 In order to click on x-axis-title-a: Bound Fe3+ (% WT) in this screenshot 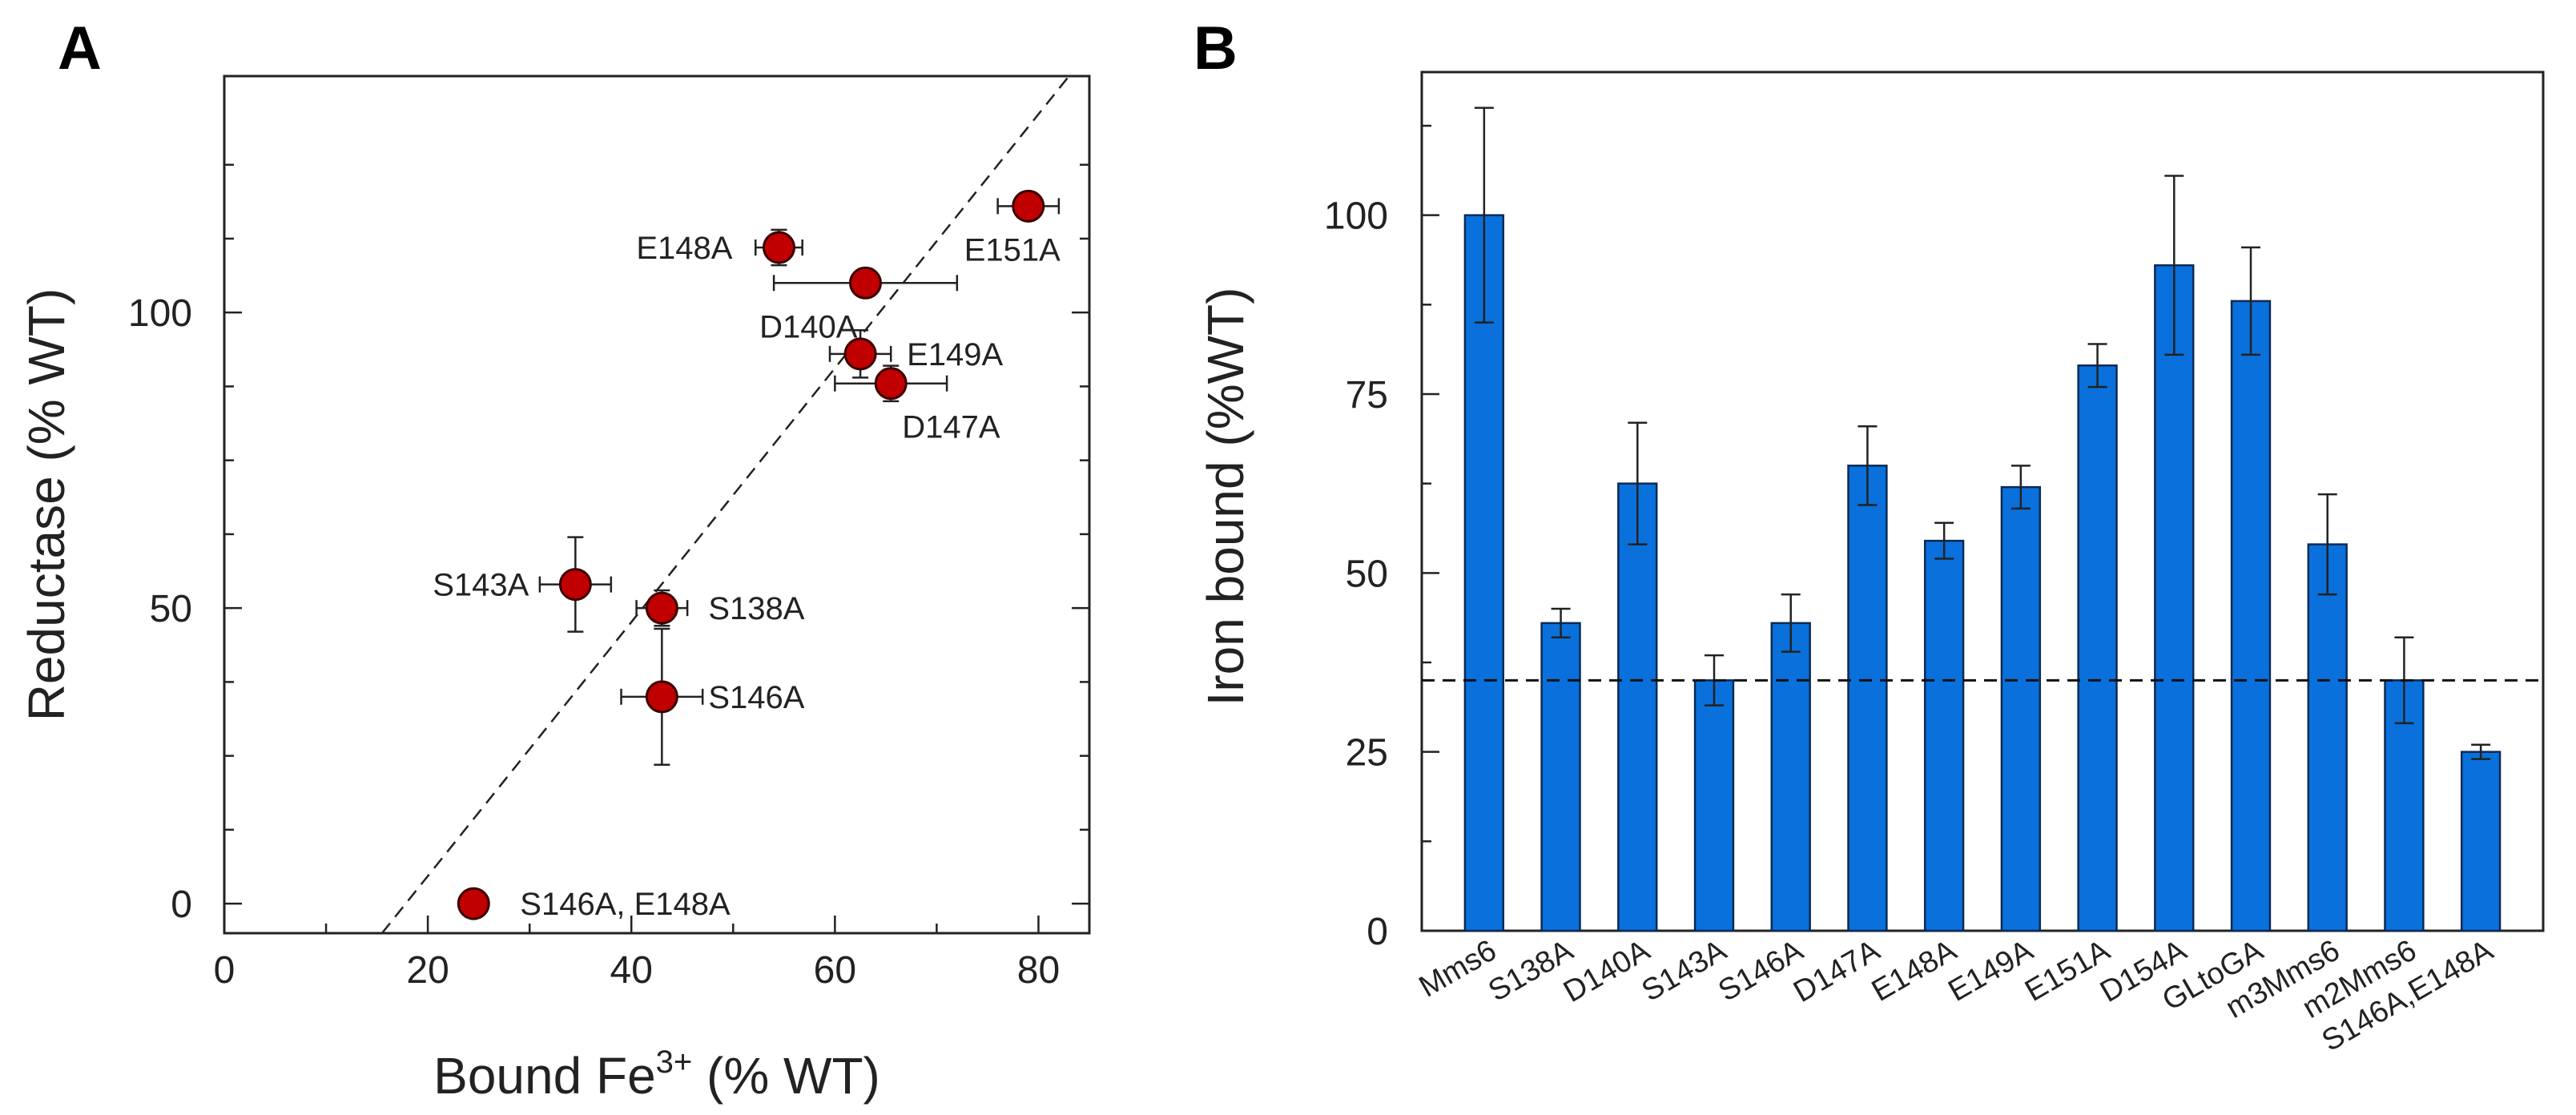, I will do `click(656, 1075)`.